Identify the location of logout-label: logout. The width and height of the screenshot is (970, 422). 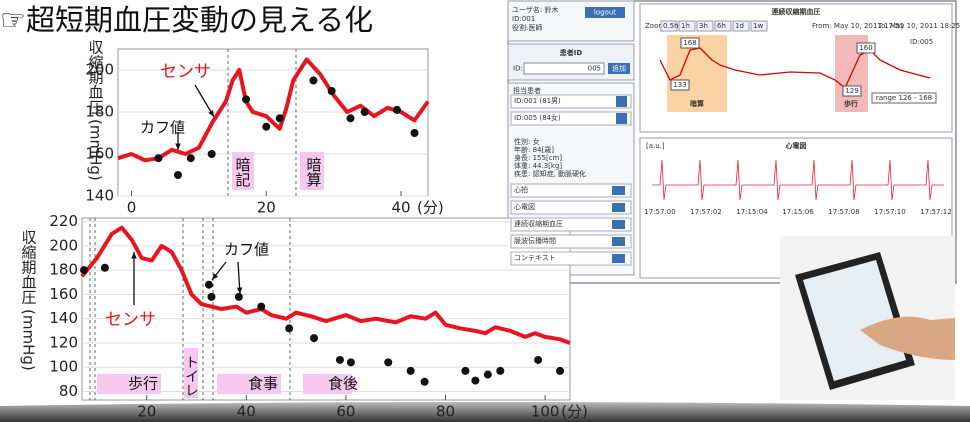
(605, 13).